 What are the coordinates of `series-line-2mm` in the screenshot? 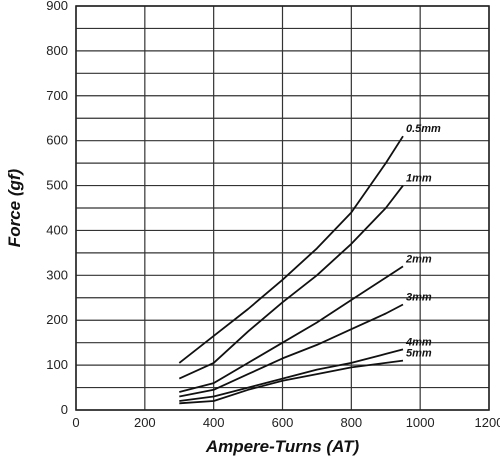 It's located at (291, 329).